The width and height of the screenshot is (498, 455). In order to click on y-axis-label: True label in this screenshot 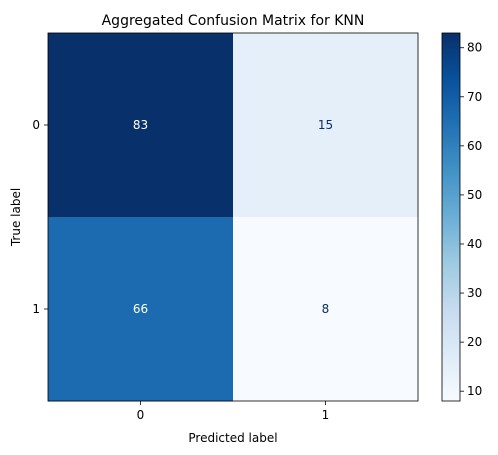, I will do `click(16, 217)`.